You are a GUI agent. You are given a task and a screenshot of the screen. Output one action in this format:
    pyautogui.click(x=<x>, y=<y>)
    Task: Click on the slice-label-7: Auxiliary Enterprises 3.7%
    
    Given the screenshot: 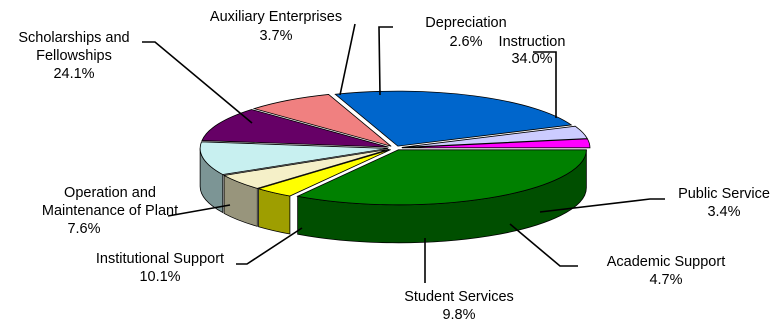 What is the action you would take?
    pyautogui.click(x=276, y=26)
    